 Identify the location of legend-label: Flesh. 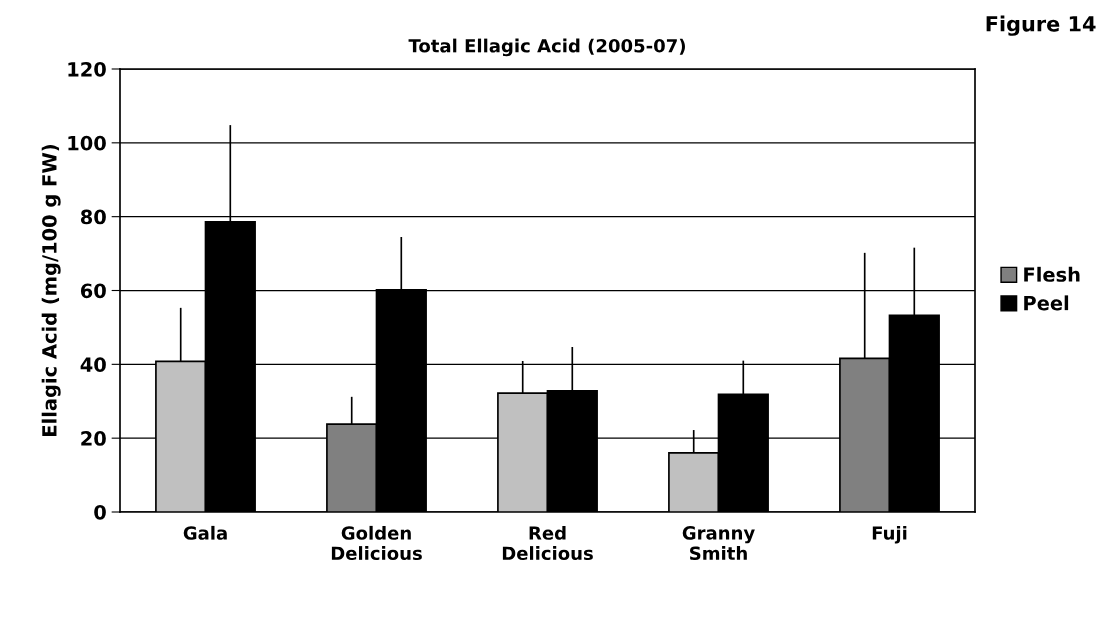
(1052, 274).